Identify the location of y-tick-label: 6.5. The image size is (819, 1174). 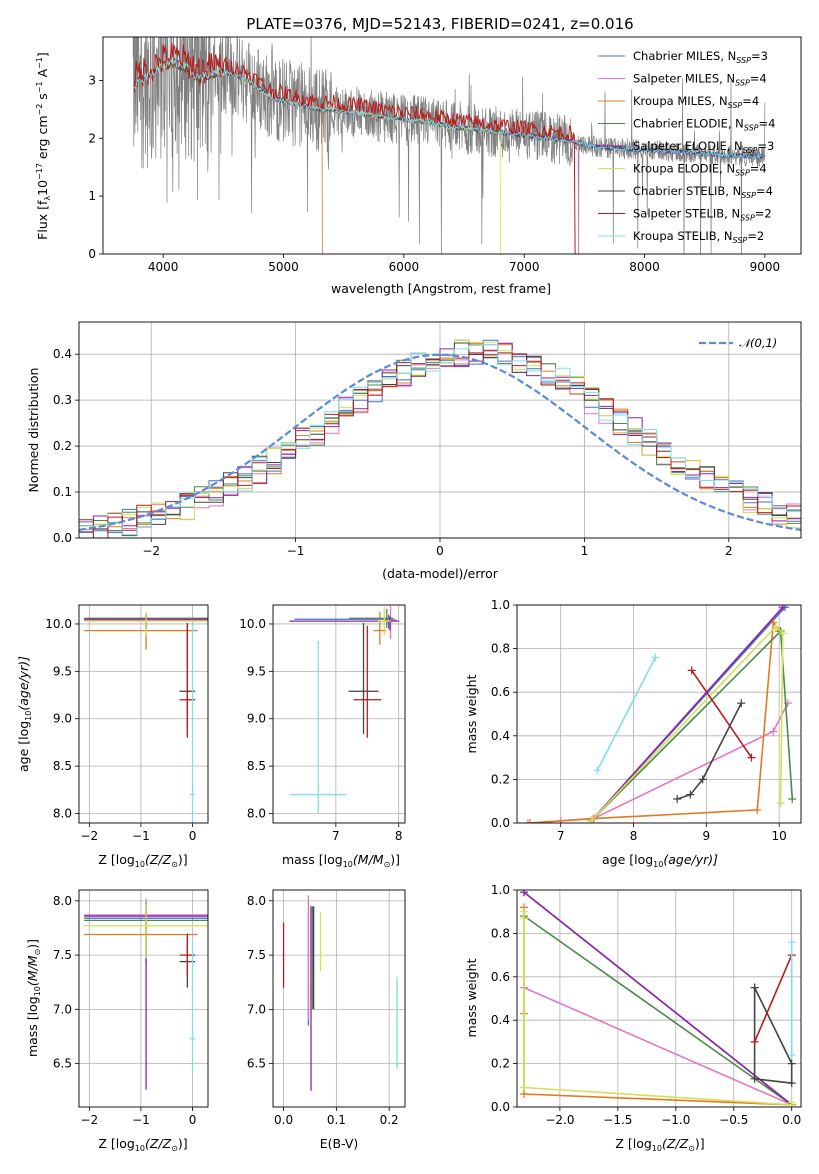
(62, 1064).